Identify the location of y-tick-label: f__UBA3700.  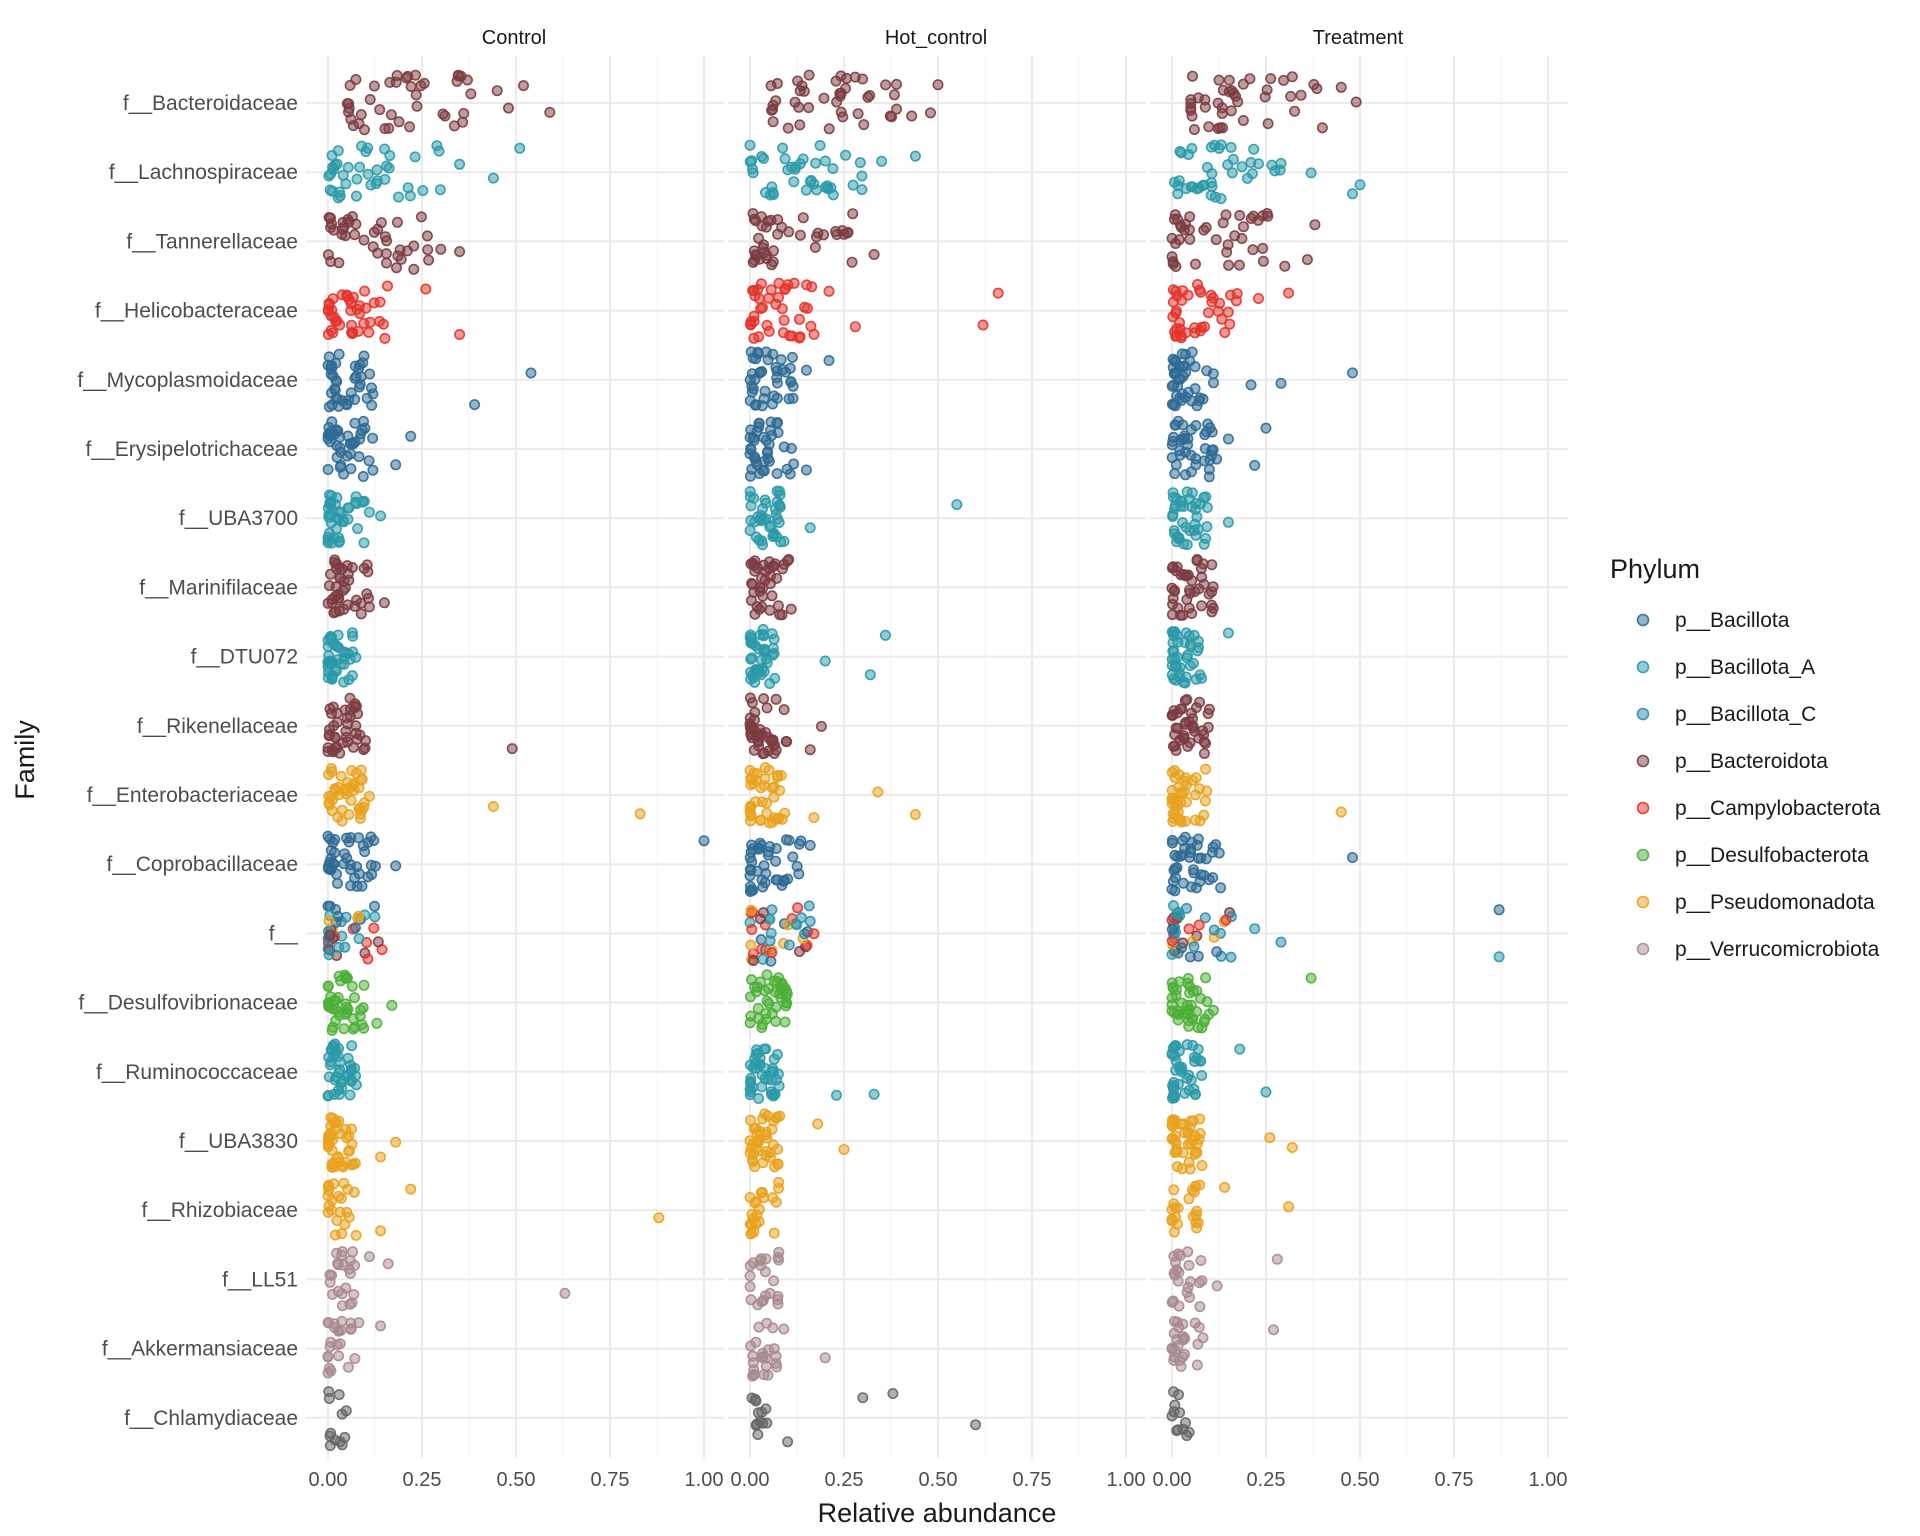
(238, 518).